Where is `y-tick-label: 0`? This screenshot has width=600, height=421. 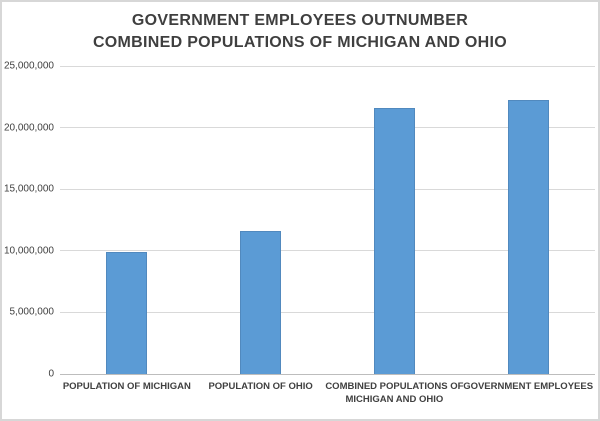 y-tick-label: 0 is located at coordinates (51, 374).